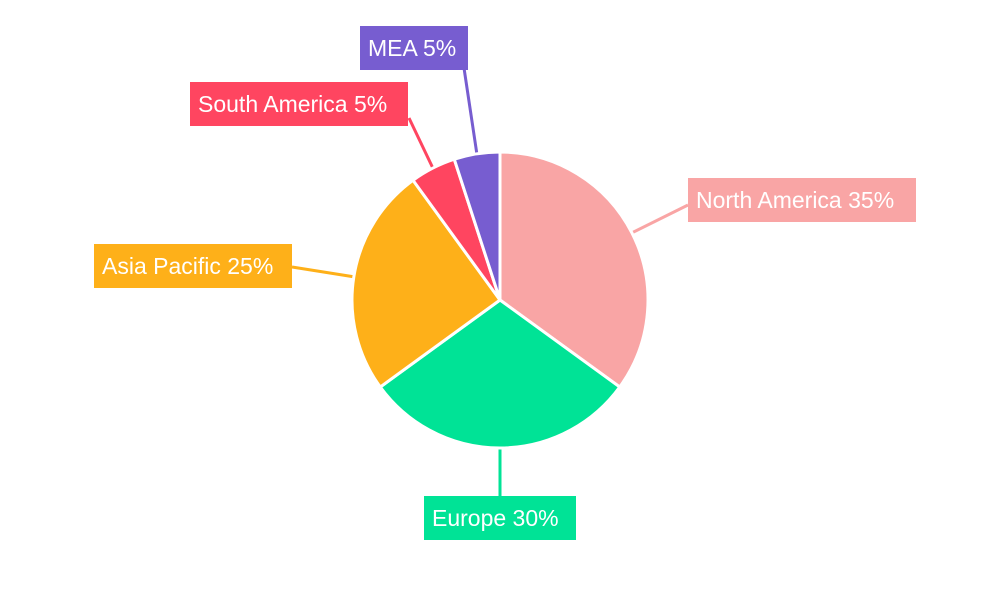 The width and height of the screenshot is (1000, 600). I want to click on label-mea: MEA 5%, so click(414, 48).